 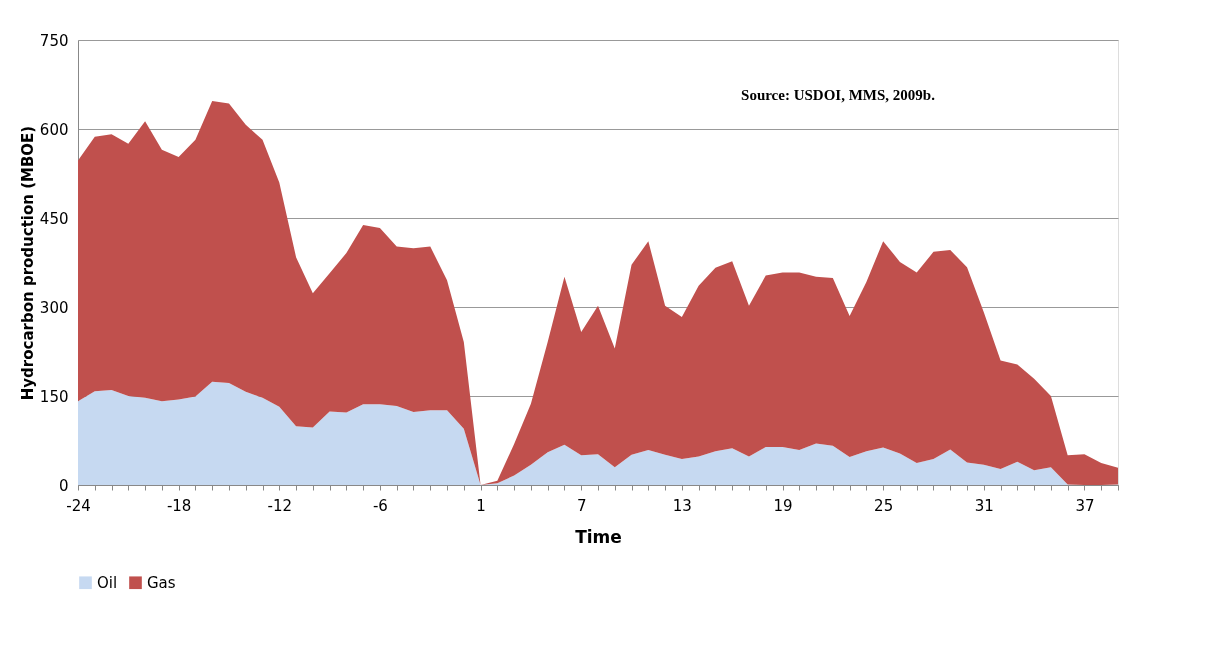 I want to click on x-tick-label: 7, so click(x=581, y=505).